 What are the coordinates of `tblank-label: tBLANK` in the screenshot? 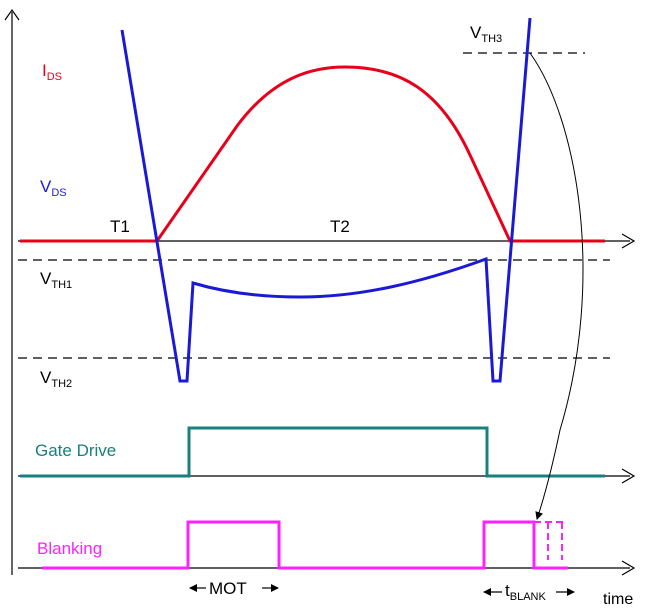 It's located at (525, 592).